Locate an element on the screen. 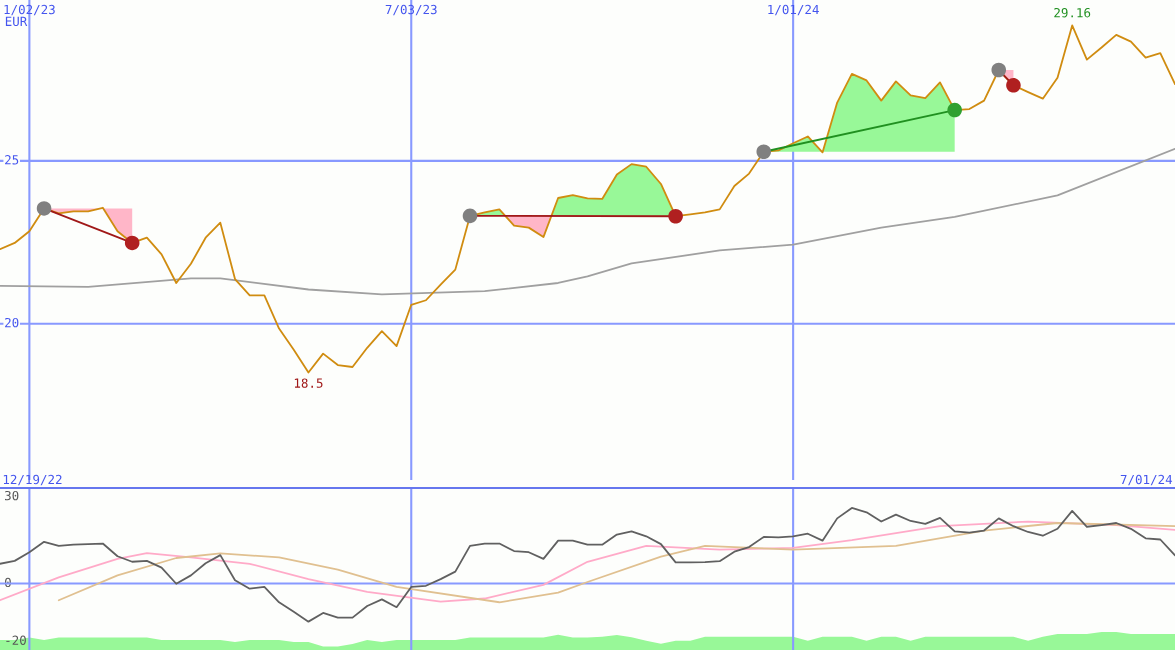  y-tick-label: 30 is located at coordinates (12, 495).